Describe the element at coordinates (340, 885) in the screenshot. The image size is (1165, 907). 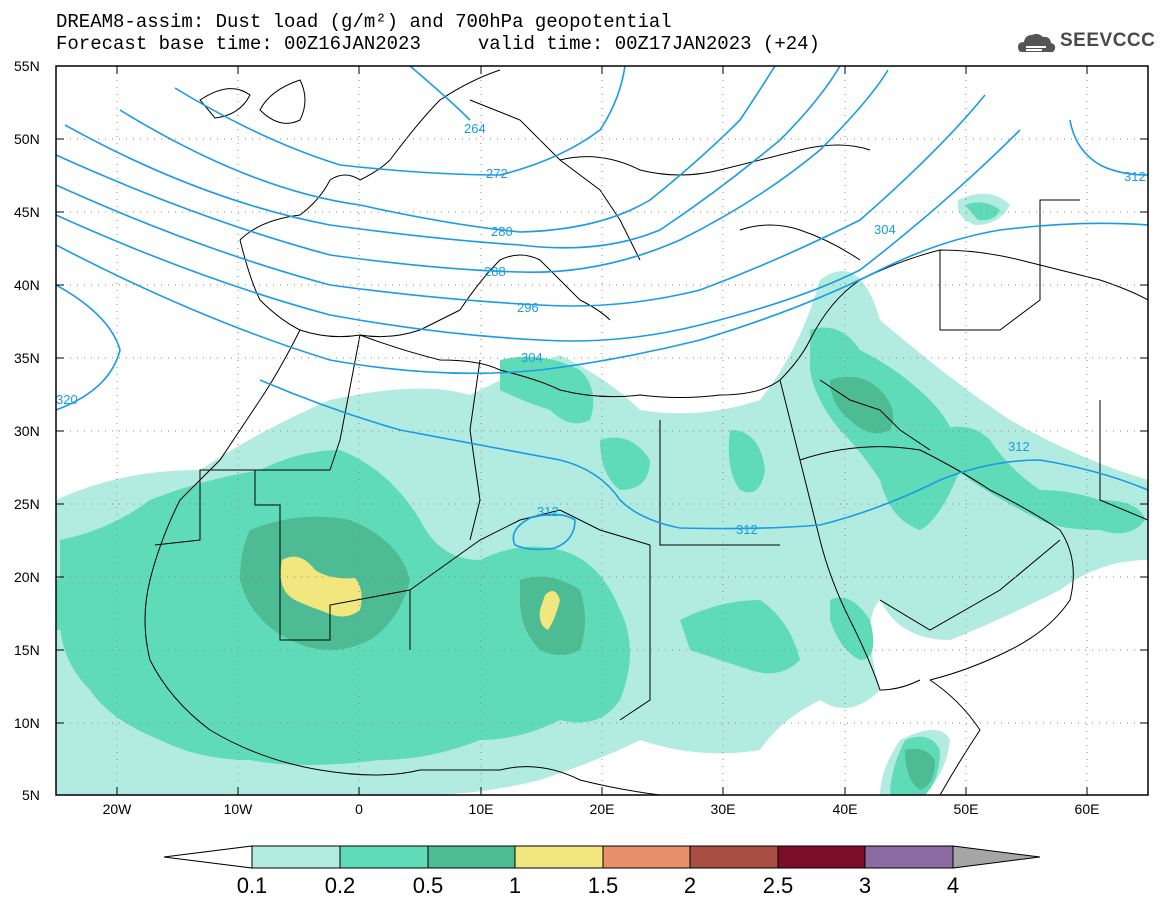
I see `colorbar-label: 0.2` at that location.